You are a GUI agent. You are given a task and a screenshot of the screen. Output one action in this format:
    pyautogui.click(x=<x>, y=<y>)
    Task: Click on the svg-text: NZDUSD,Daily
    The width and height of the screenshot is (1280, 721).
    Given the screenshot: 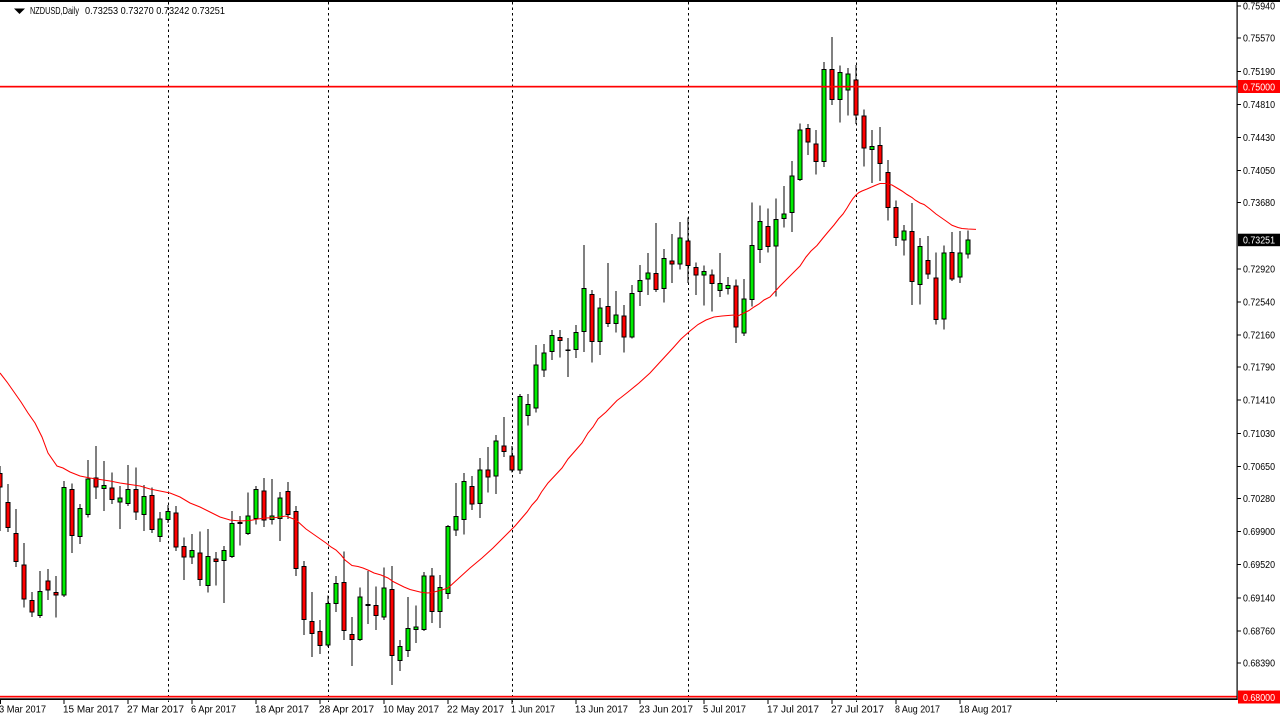 What is the action you would take?
    pyautogui.click(x=55, y=11)
    